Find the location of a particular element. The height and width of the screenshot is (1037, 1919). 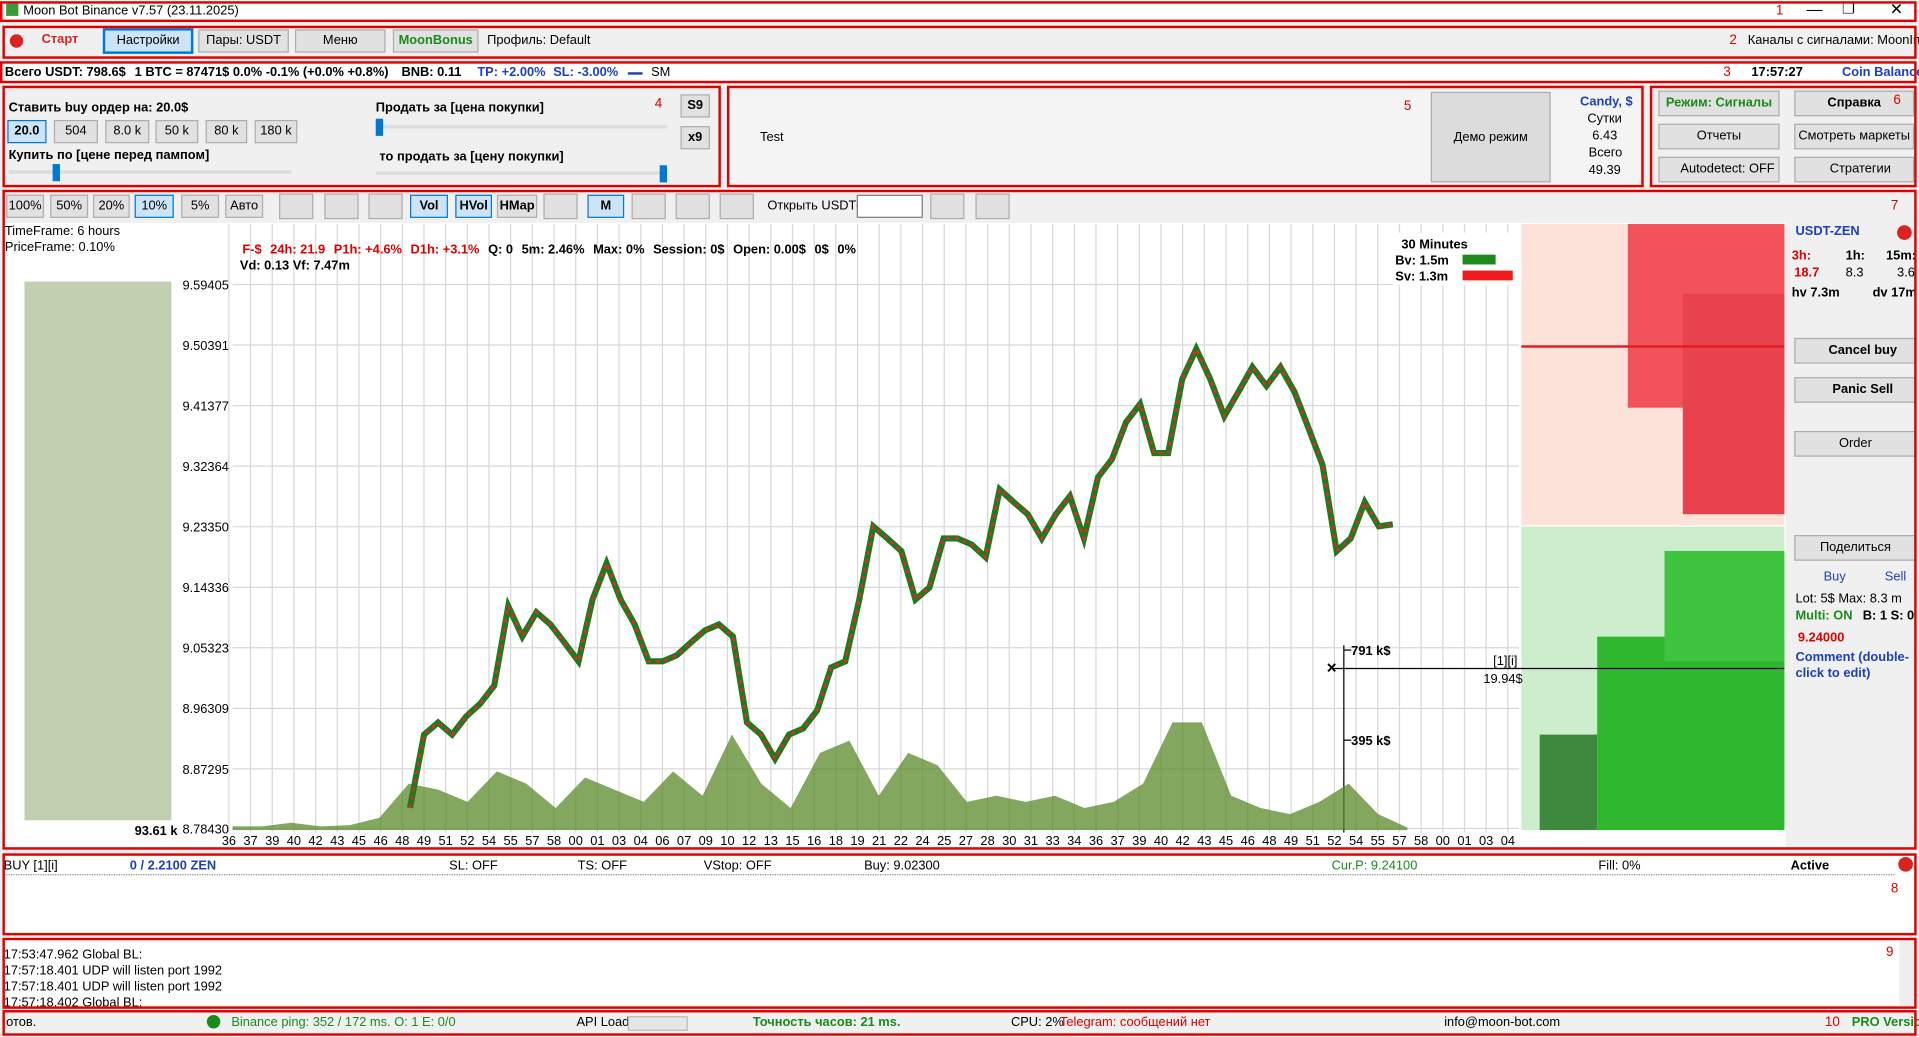

vol-button: Vol is located at coordinates (429, 206).